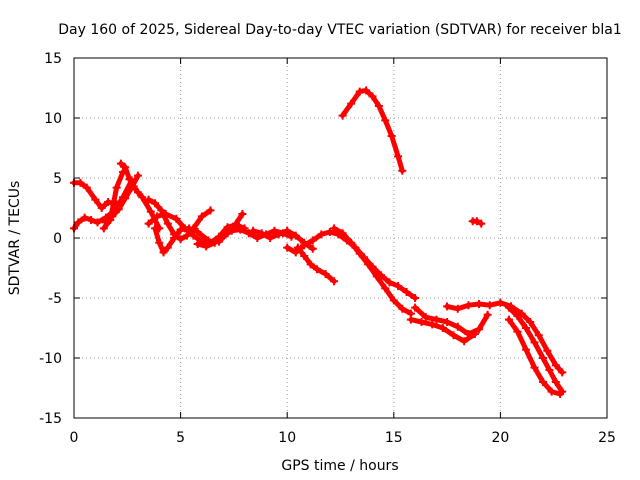  Describe the element at coordinates (607, 438) in the screenshot. I see `x-tick-label-5: 25` at that location.